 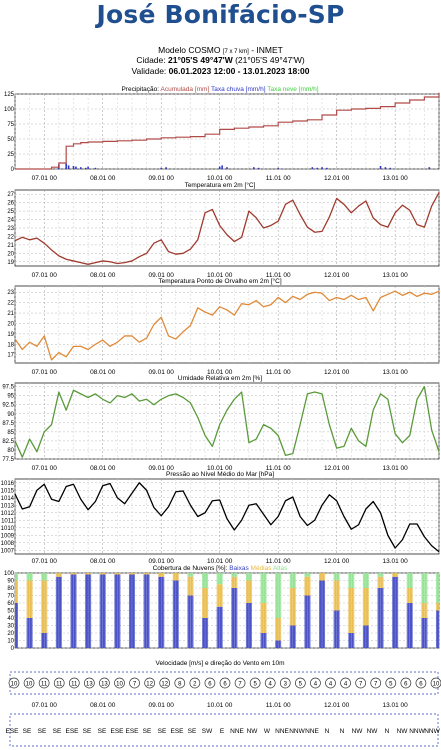 I want to click on chart-title: Pressão ao Nível Médio do Mar [hPa], so click(x=220, y=474).